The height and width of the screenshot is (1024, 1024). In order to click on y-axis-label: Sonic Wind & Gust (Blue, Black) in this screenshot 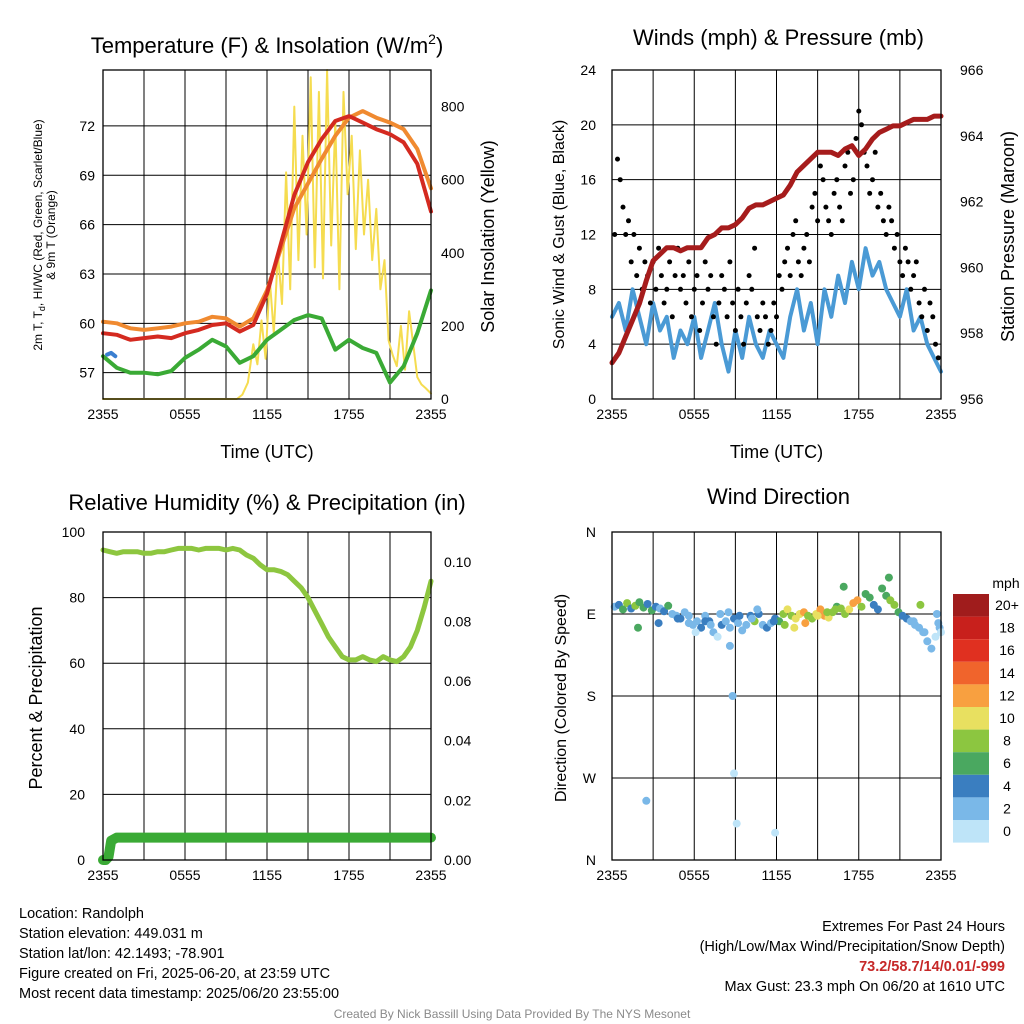, I will do `click(559, 234)`.